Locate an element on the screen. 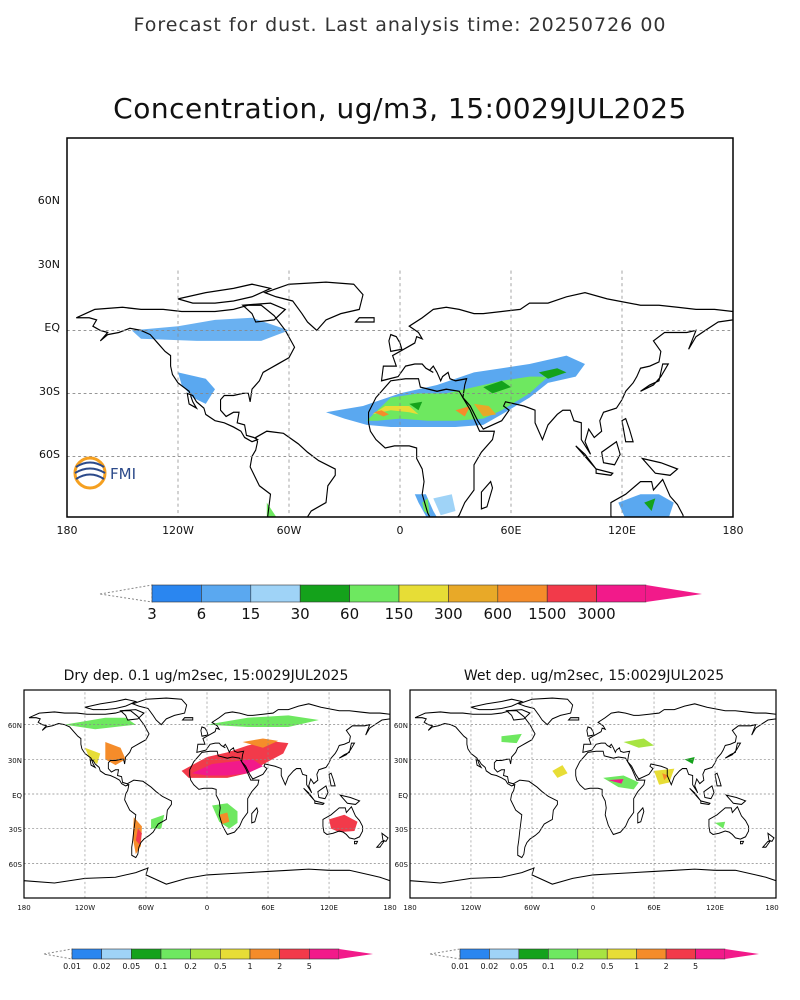  dry-colorbar-label: 5 is located at coordinates (309, 966).